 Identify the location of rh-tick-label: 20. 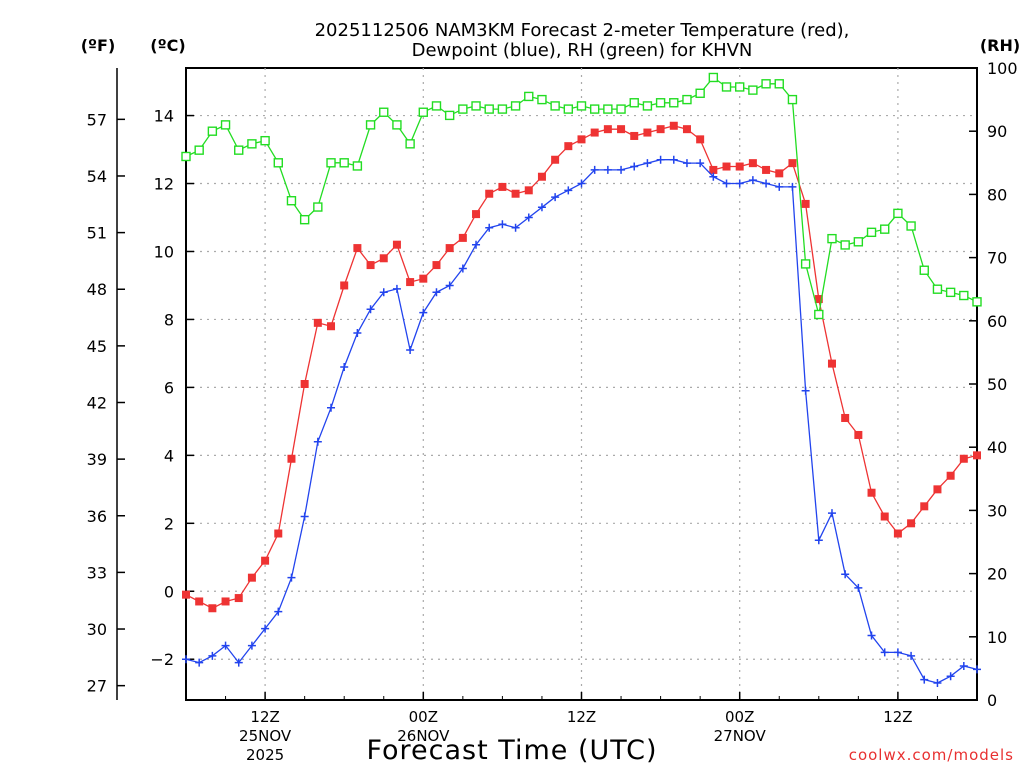
(997, 574).